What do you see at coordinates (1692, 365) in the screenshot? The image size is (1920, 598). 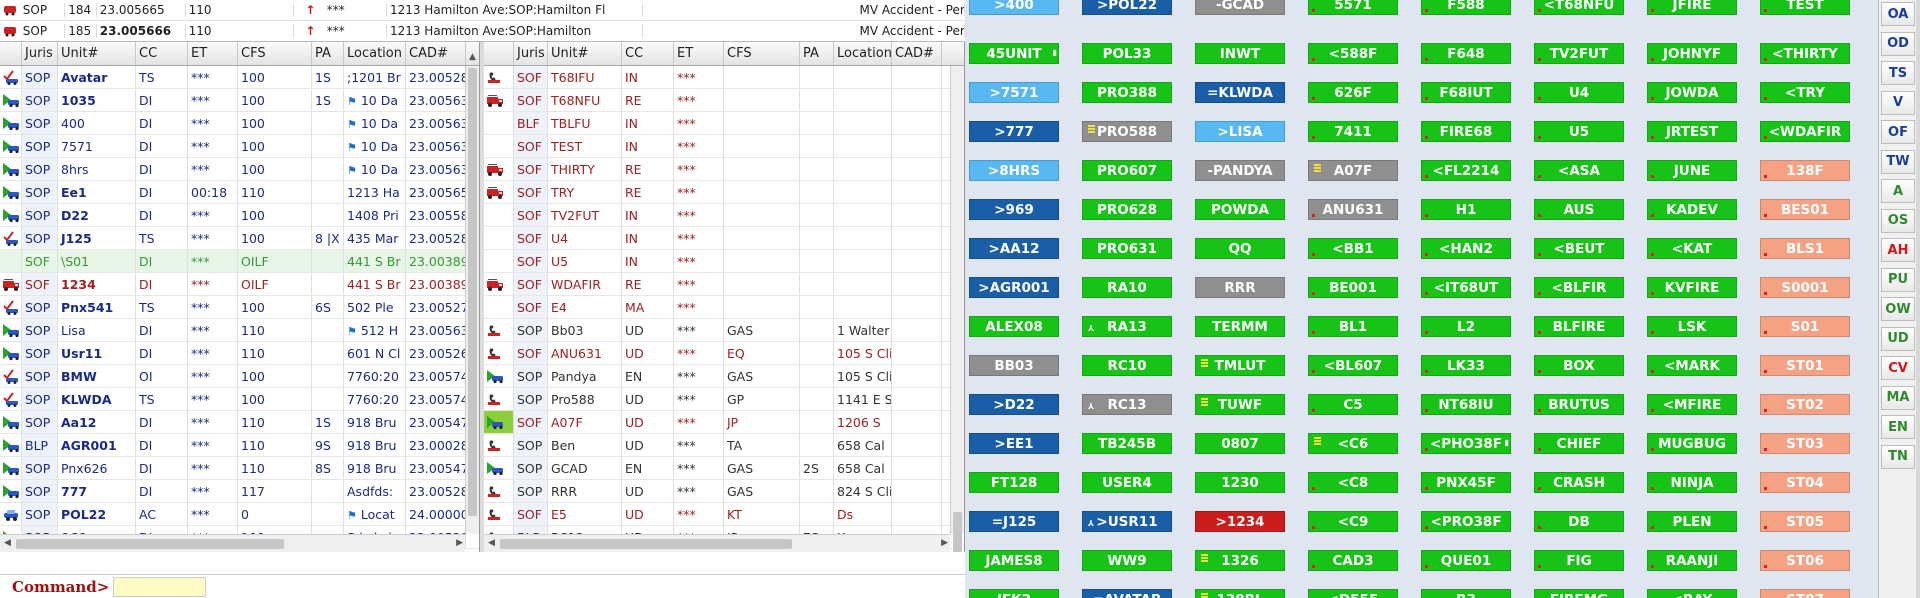 I see `unit-button: <MARK` at bounding box center [1692, 365].